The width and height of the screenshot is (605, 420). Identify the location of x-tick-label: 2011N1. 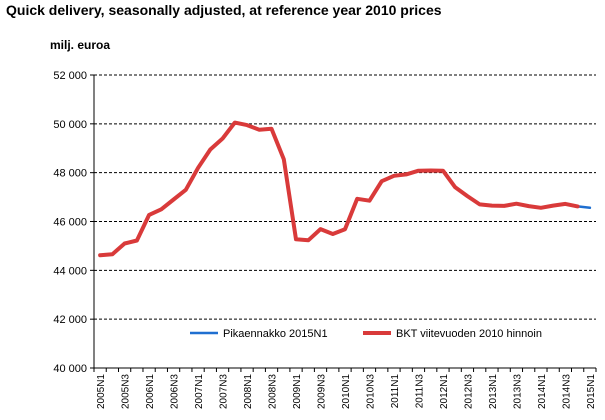
(395, 391).